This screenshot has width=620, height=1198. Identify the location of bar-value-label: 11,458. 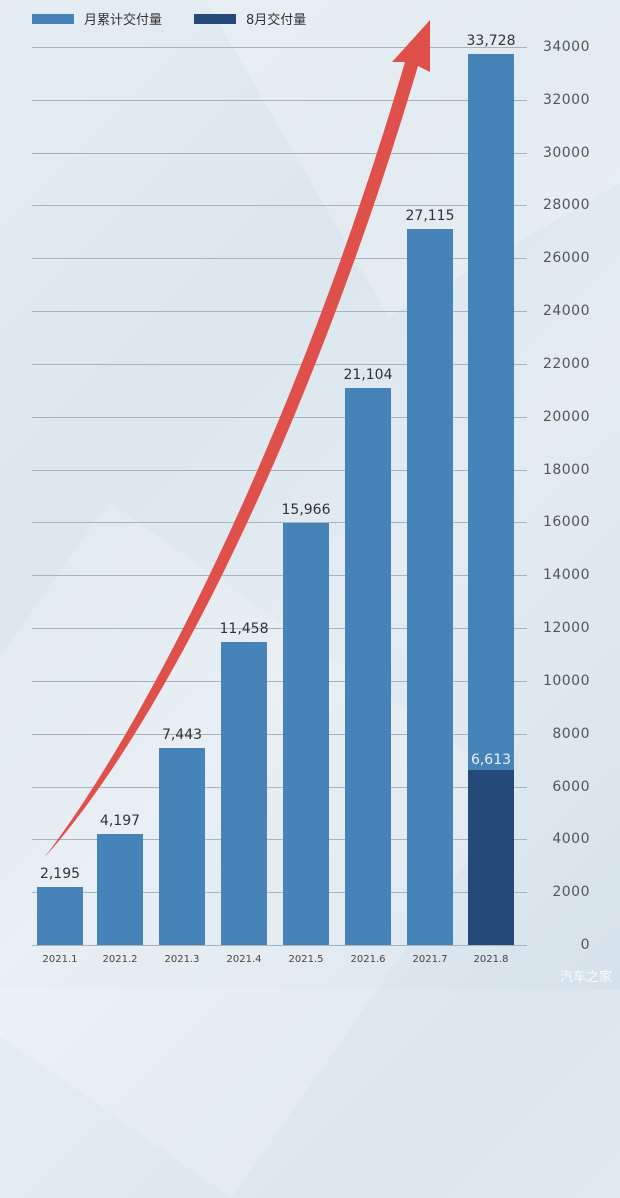
(244, 629).